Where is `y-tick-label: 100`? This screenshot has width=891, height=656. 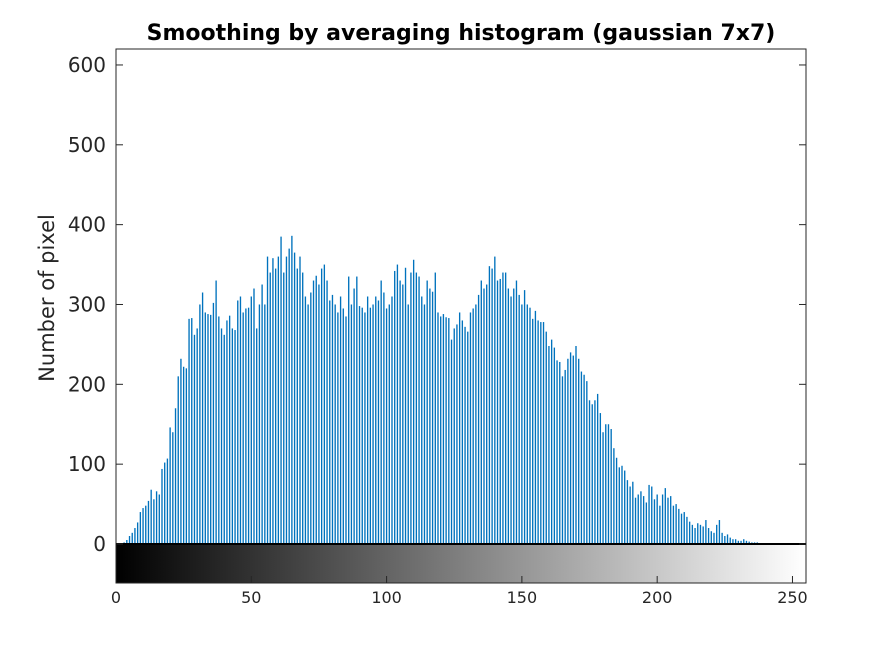
y-tick-label: 100 is located at coordinates (87, 464).